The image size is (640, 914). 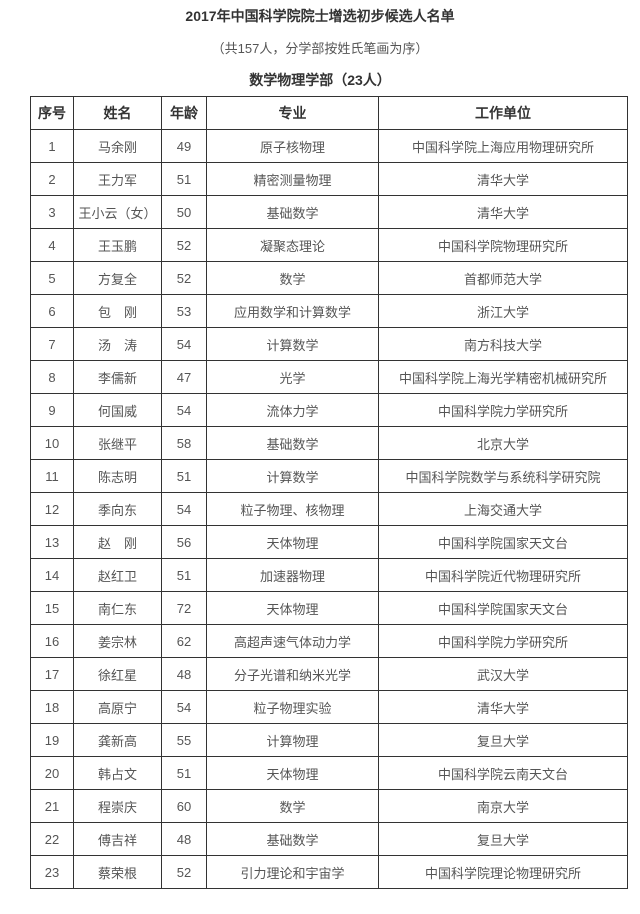 I want to click on cell-name: 龚新高, so click(x=117, y=740).